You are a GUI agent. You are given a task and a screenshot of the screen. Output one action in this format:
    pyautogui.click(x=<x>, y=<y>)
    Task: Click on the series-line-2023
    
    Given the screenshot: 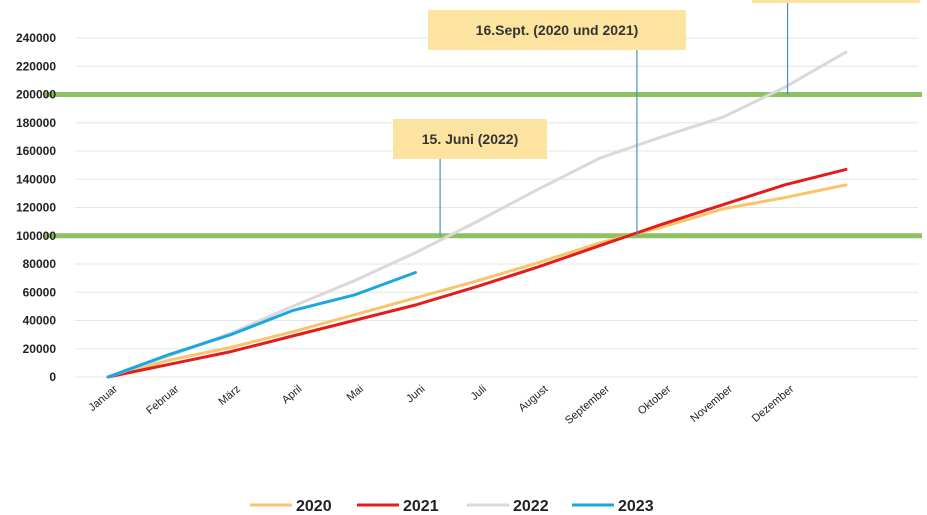 What is the action you would take?
    pyautogui.click(x=261, y=325)
    